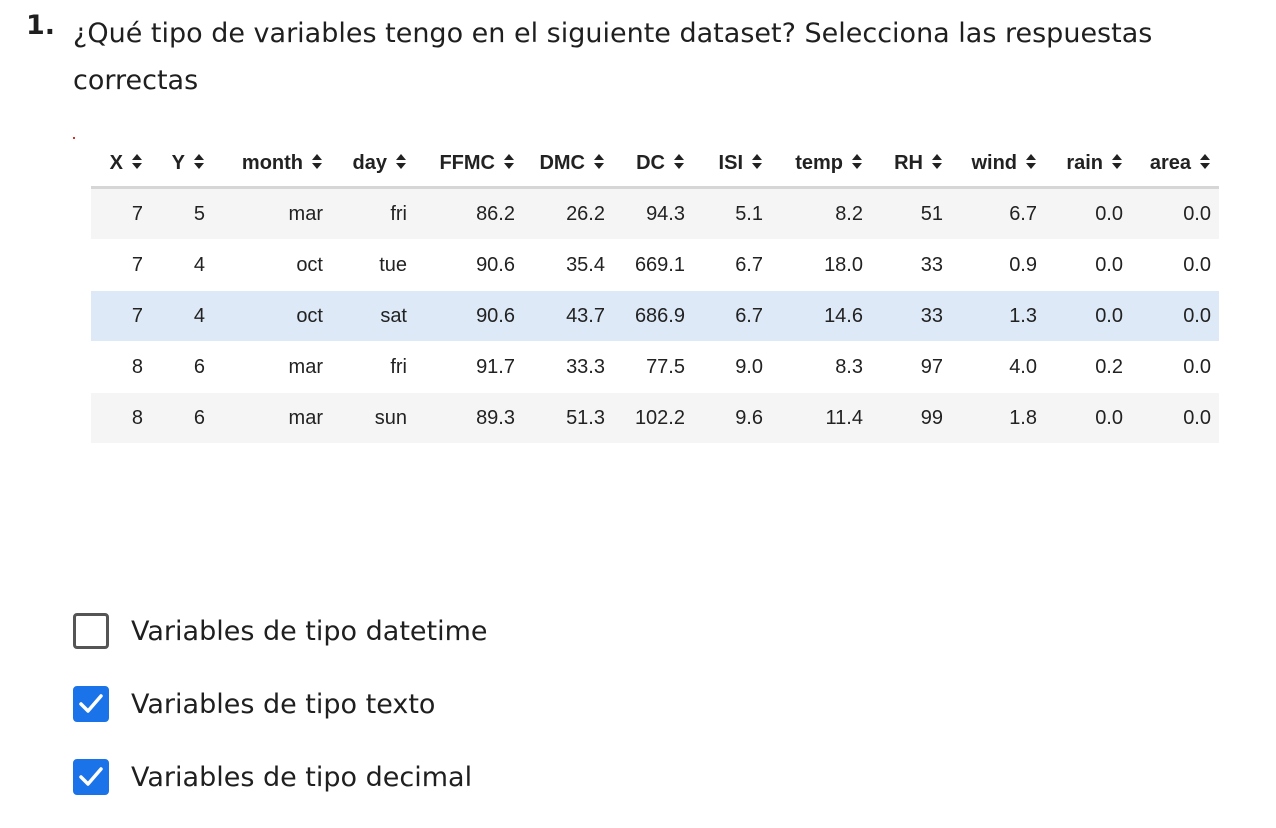 The height and width of the screenshot is (828, 1276). What do you see at coordinates (911, 316) in the screenshot?
I see `table-cell: 33` at bounding box center [911, 316].